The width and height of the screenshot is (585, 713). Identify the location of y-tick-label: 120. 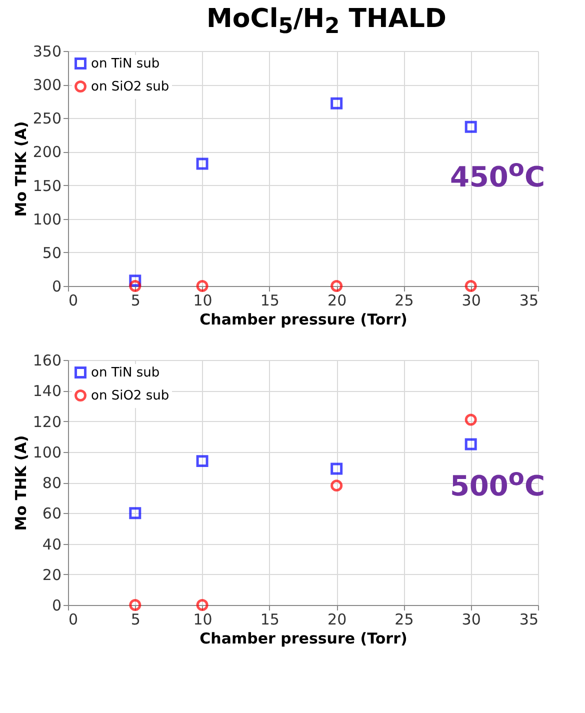
(47, 421).